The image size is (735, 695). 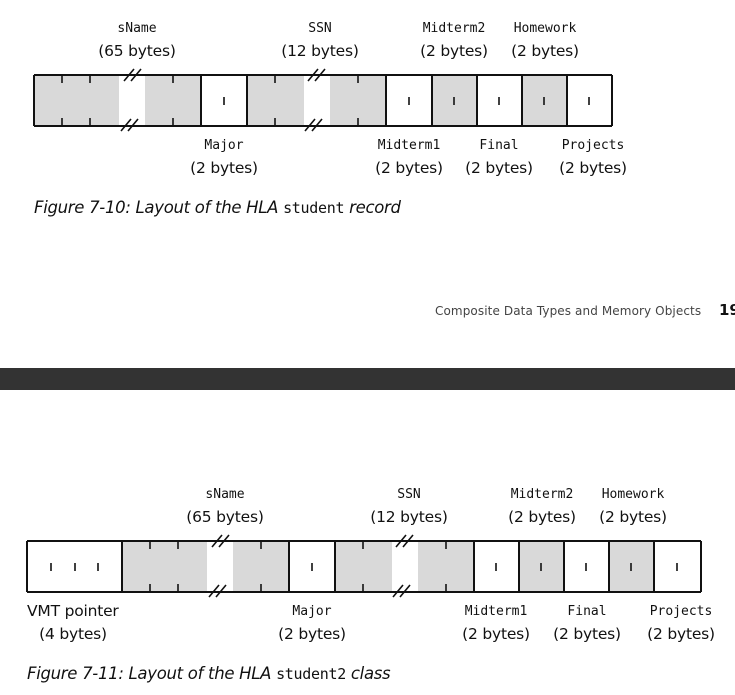 I want to click on label-sname-name-2: sName, so click(x=225, y=494).